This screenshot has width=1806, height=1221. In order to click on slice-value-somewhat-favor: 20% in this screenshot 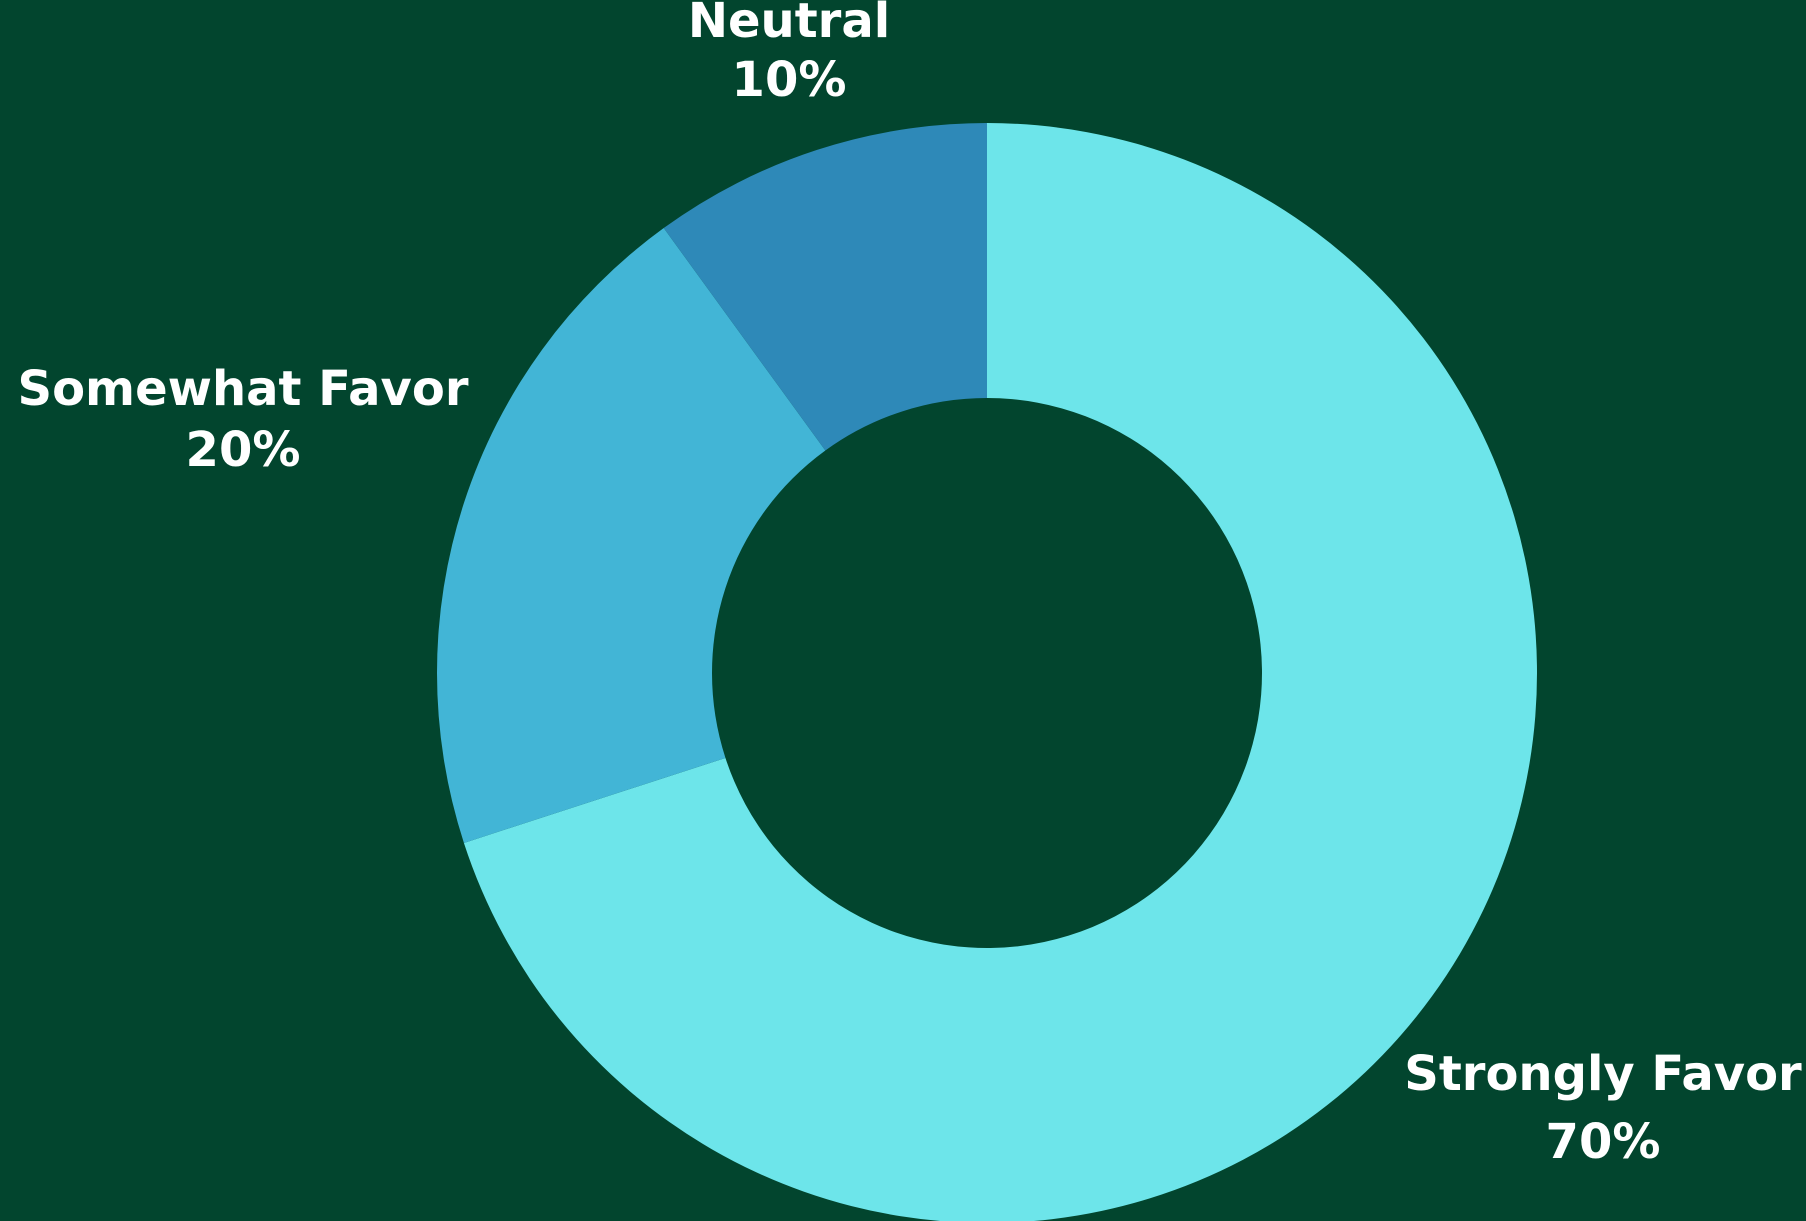, I will do `click(243, 450)`.